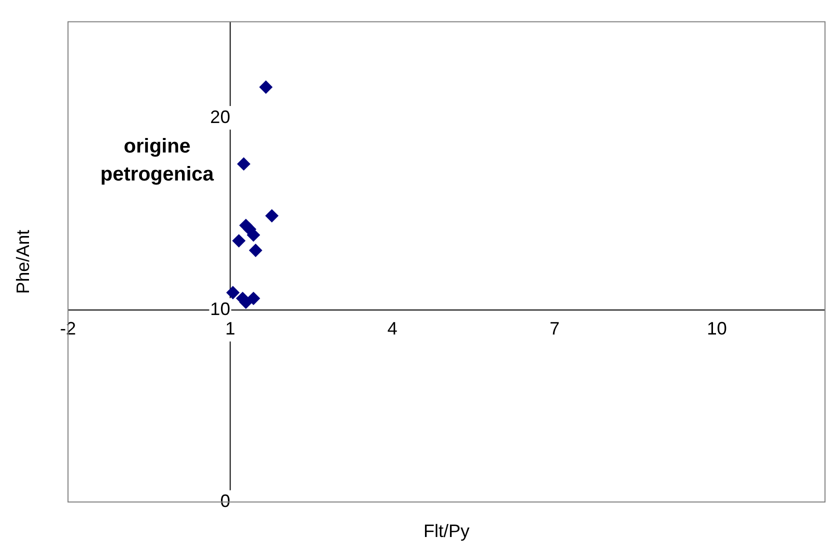 This screenshot has width=840, height=560. What do you see at coordinates (220, 308) in the screenshot?
I see `y-tick-label: 10` at bounding box center [220, 308].